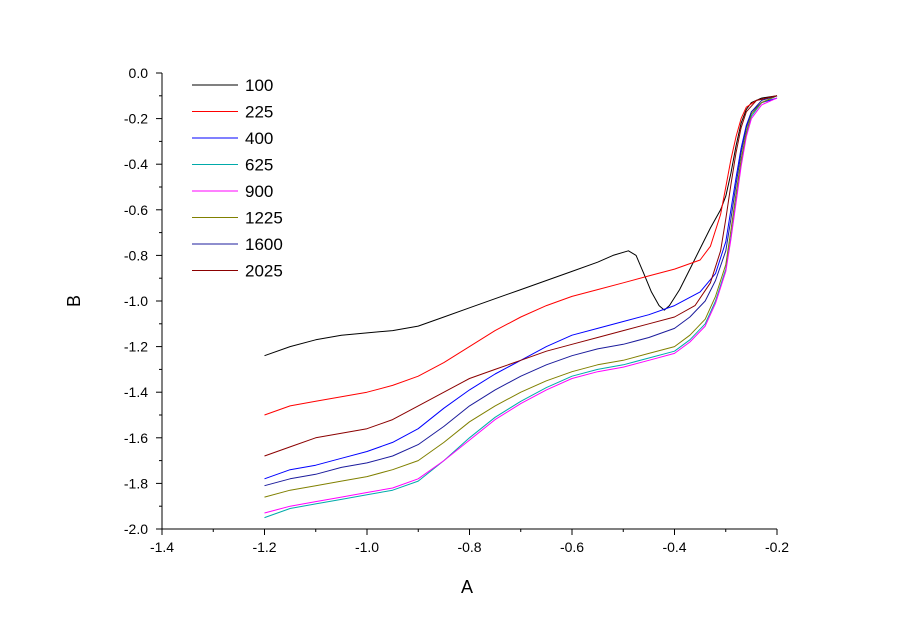 The height and width of the screenshot is (635, 900). What do you see at coordinates (162, 547) in the screenshot?
I see `x-tick-label: -1.4` at bounding box center [162, 547].